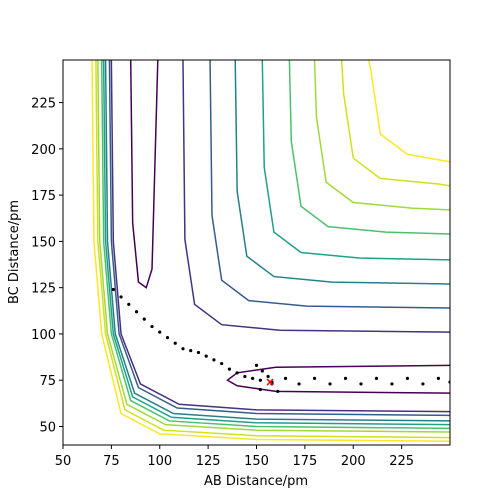 Image resolution: width=500 pixels, height=504 pixels. I want to click on start-marker, so click(270, 382).